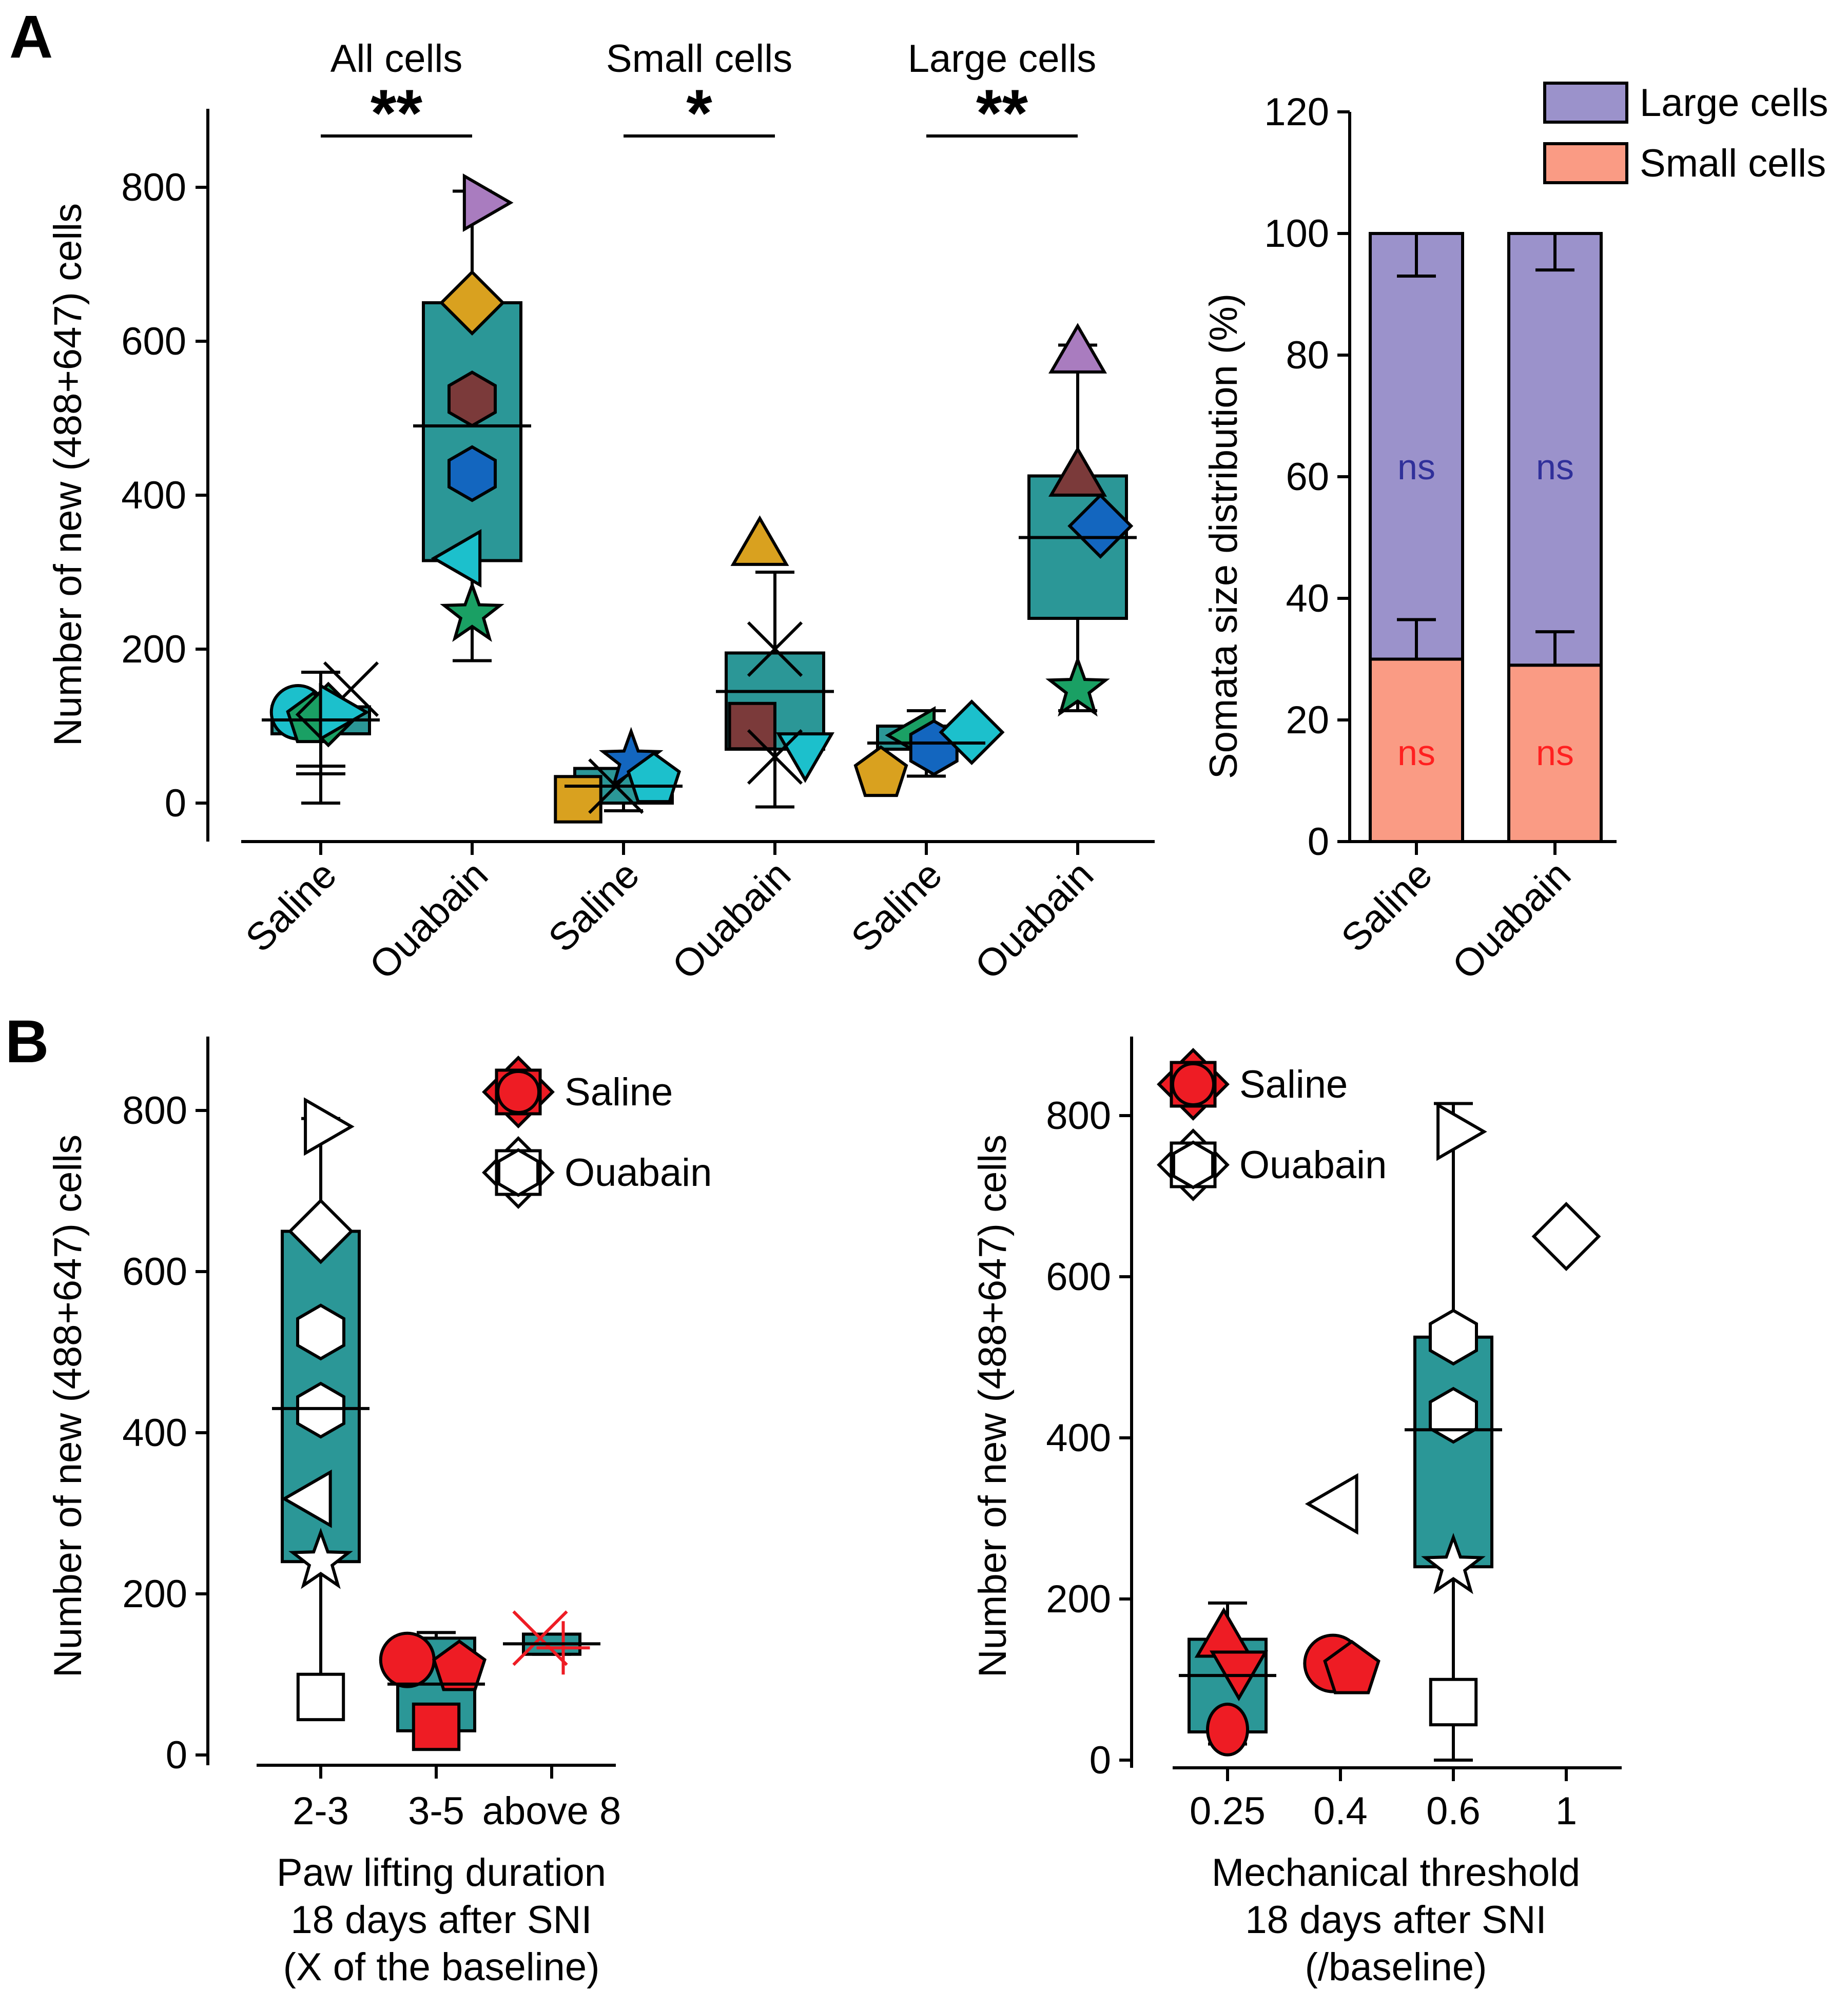 This screenshot has height=1990, width=1848. Describe the element at coordinates (518, 1092) in the screenshot. I see `b1-legend-marker` at that location.